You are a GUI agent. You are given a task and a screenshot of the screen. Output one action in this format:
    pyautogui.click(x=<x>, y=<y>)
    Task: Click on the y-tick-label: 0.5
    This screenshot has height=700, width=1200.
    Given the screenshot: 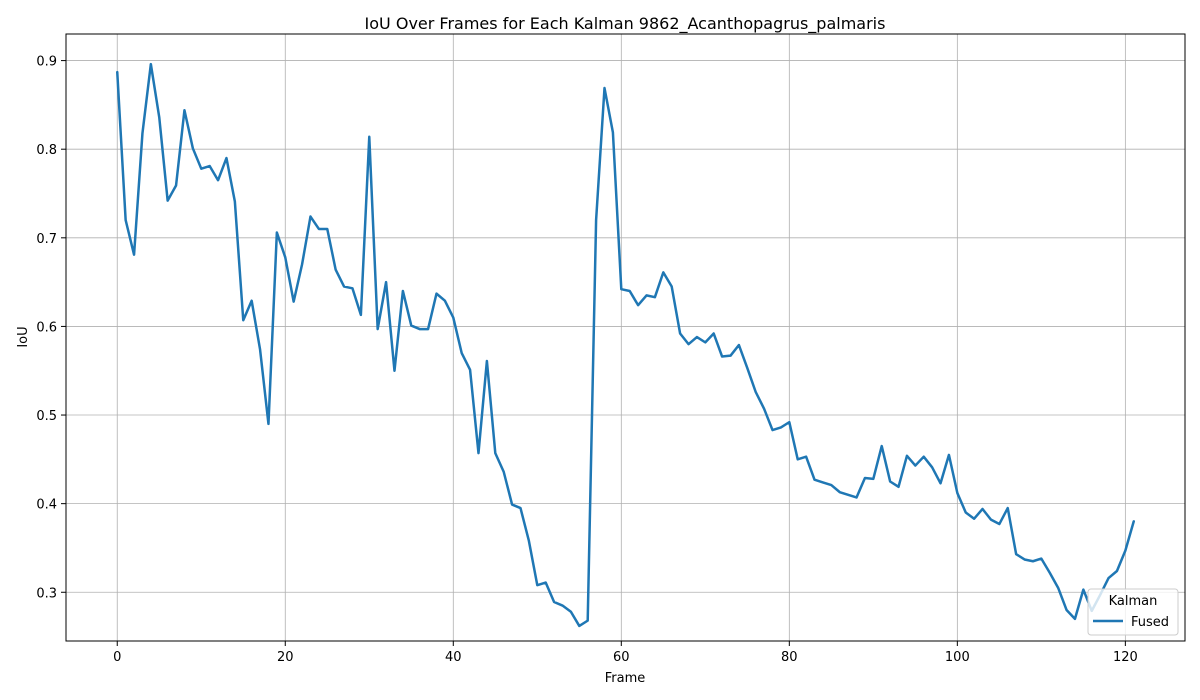 What is the action you would take?
    pyautogui.click(x=46, y=416)
    